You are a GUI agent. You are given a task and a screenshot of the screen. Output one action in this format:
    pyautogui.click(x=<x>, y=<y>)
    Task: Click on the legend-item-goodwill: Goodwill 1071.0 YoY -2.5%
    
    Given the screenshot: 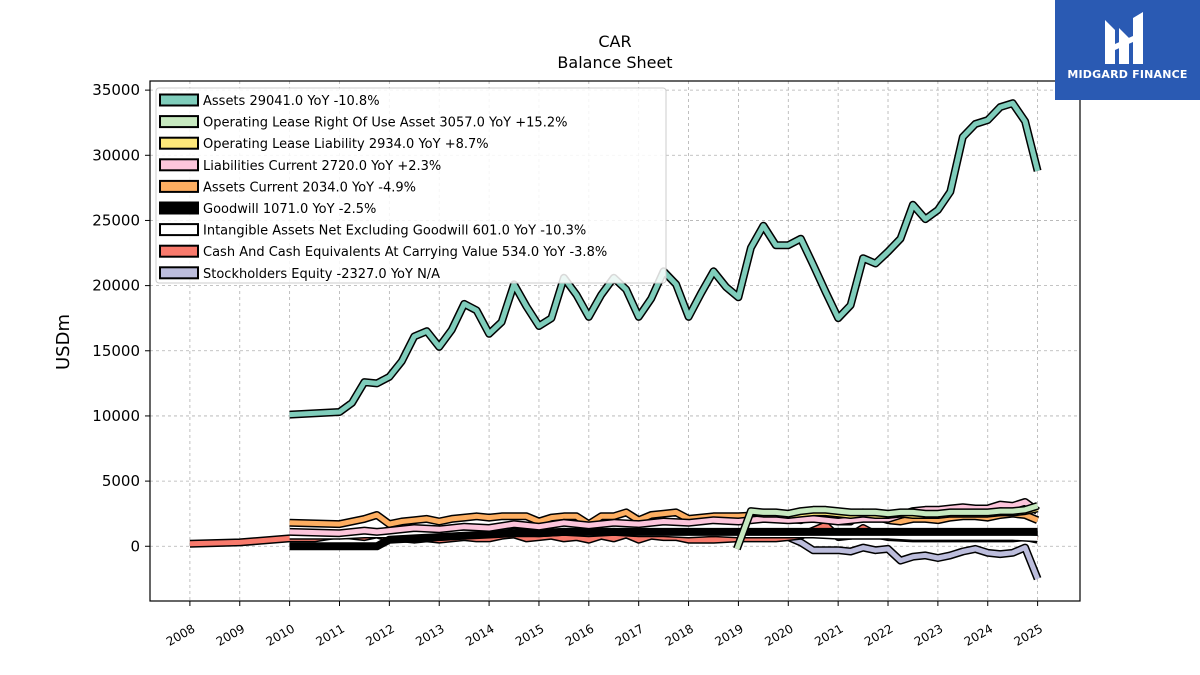 What is the action you would take?
    pyautogui.click(x=267, y=209)
    